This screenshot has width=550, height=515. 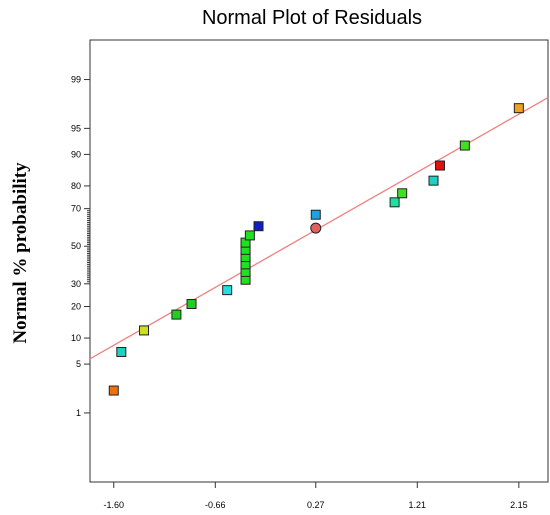 What do you see at coordinates (316, 496) in the screenshot?
I see `x-axis: -1.60 -0.66 0.27 1.21 2.15` at bounding box center [316, 496].